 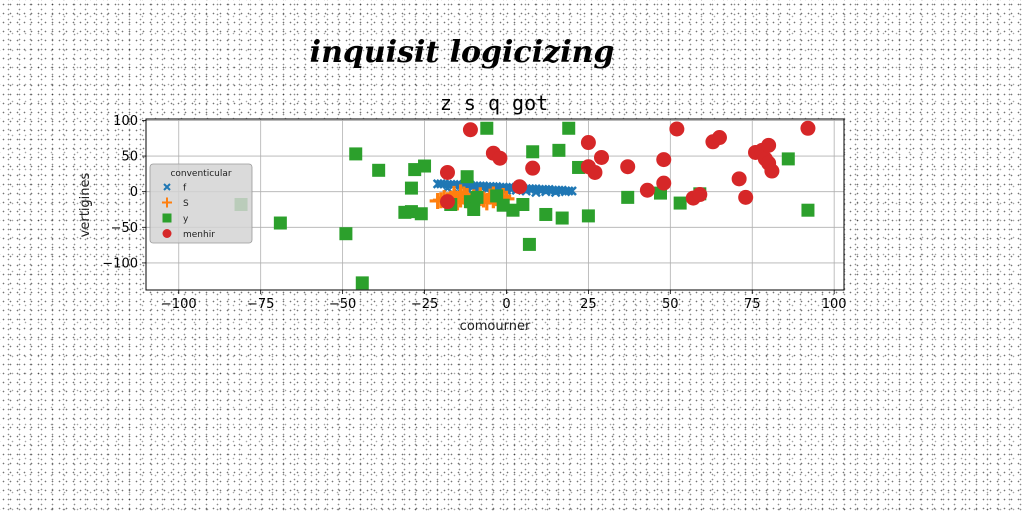 What do you see at coordinates (462, 52) in the screenshot?
I see `chart-supertitle: inquisit logicizing` at bounding box center [462, 52].